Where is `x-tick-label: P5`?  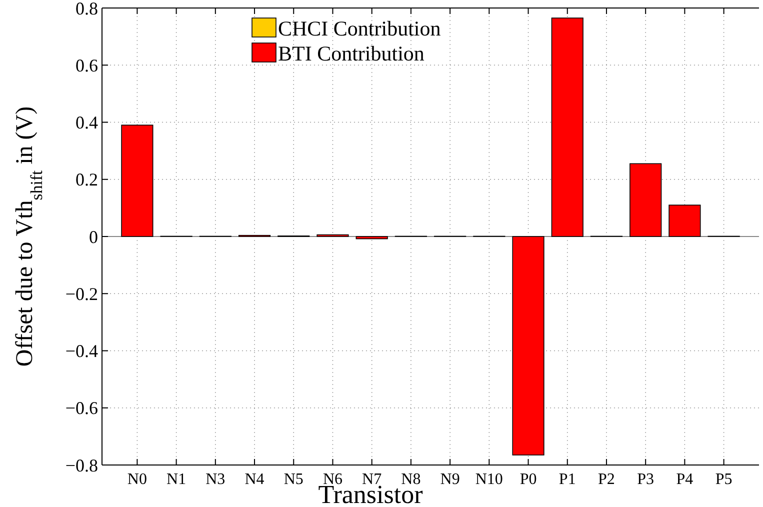 x-tick-label: P5 is located at coordinates (723, 479).